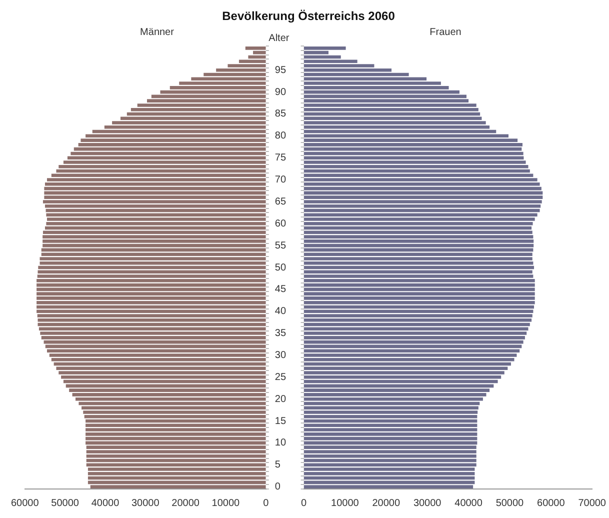  What do you see at coordinates (304, 503) in the screenshot?
I see `x-tick-label: 0` at bounding box center [304, 503].